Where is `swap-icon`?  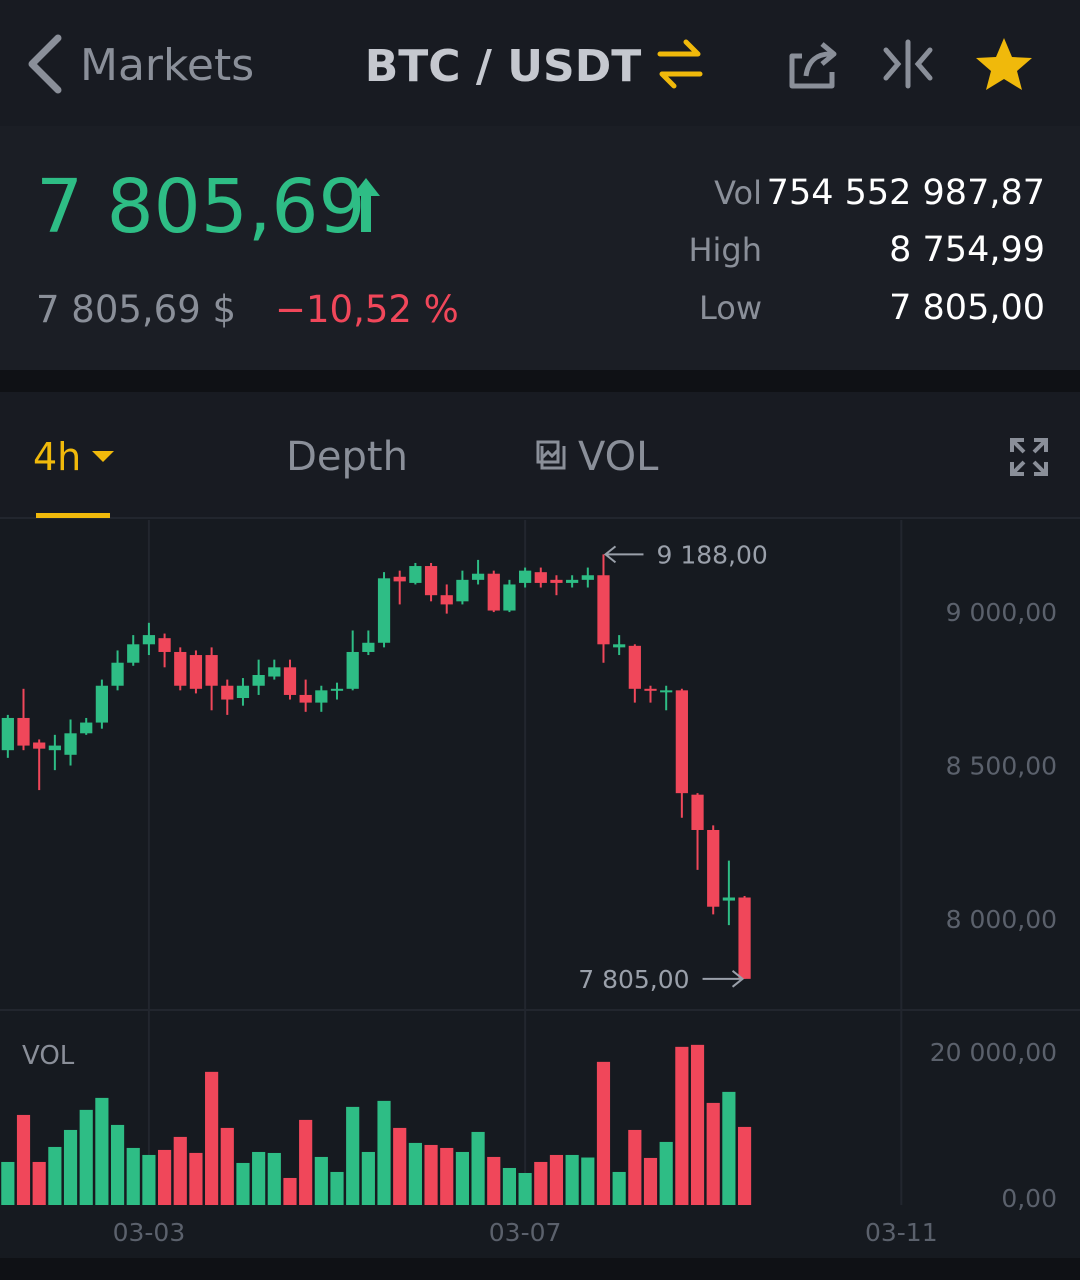 swap-icon is located at coordinates (680, 64).